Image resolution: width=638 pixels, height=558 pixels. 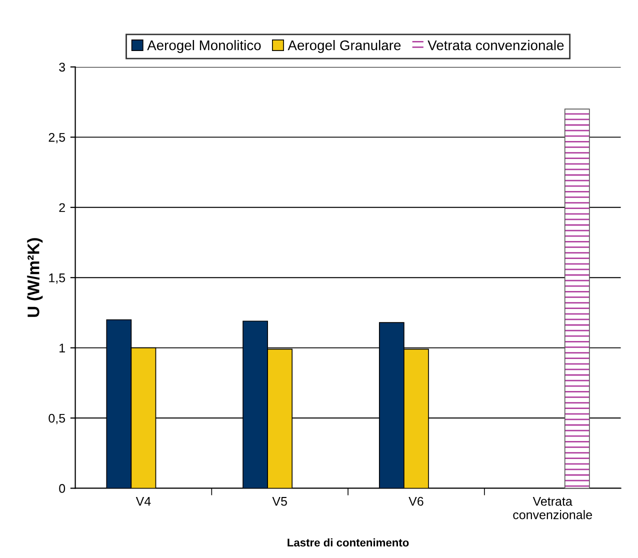 What do you see at coordinates (416, 501) in the screenshot?
I see `x-tick-label: V6` at bounding box center [416, 501].